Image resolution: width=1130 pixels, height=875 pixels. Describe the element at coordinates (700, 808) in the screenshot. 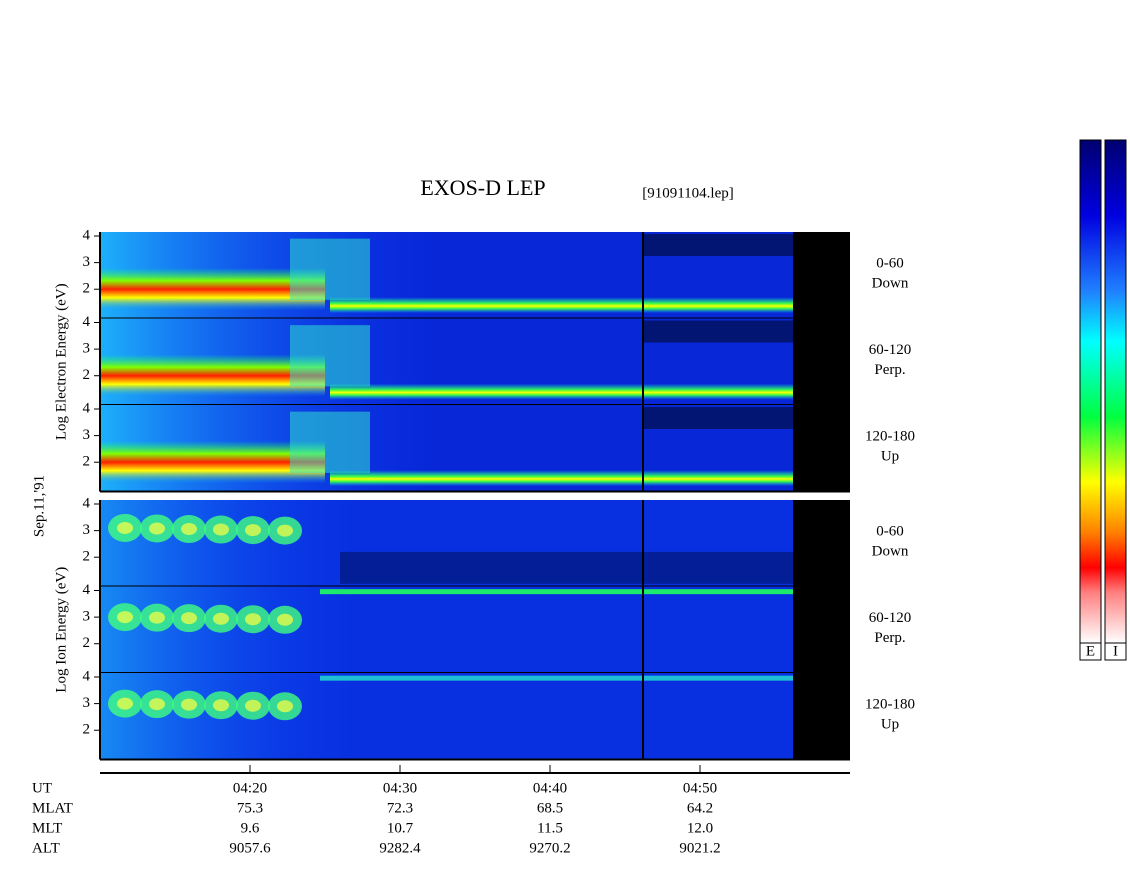

I see `ephemeris-value: 64.2` at that location.